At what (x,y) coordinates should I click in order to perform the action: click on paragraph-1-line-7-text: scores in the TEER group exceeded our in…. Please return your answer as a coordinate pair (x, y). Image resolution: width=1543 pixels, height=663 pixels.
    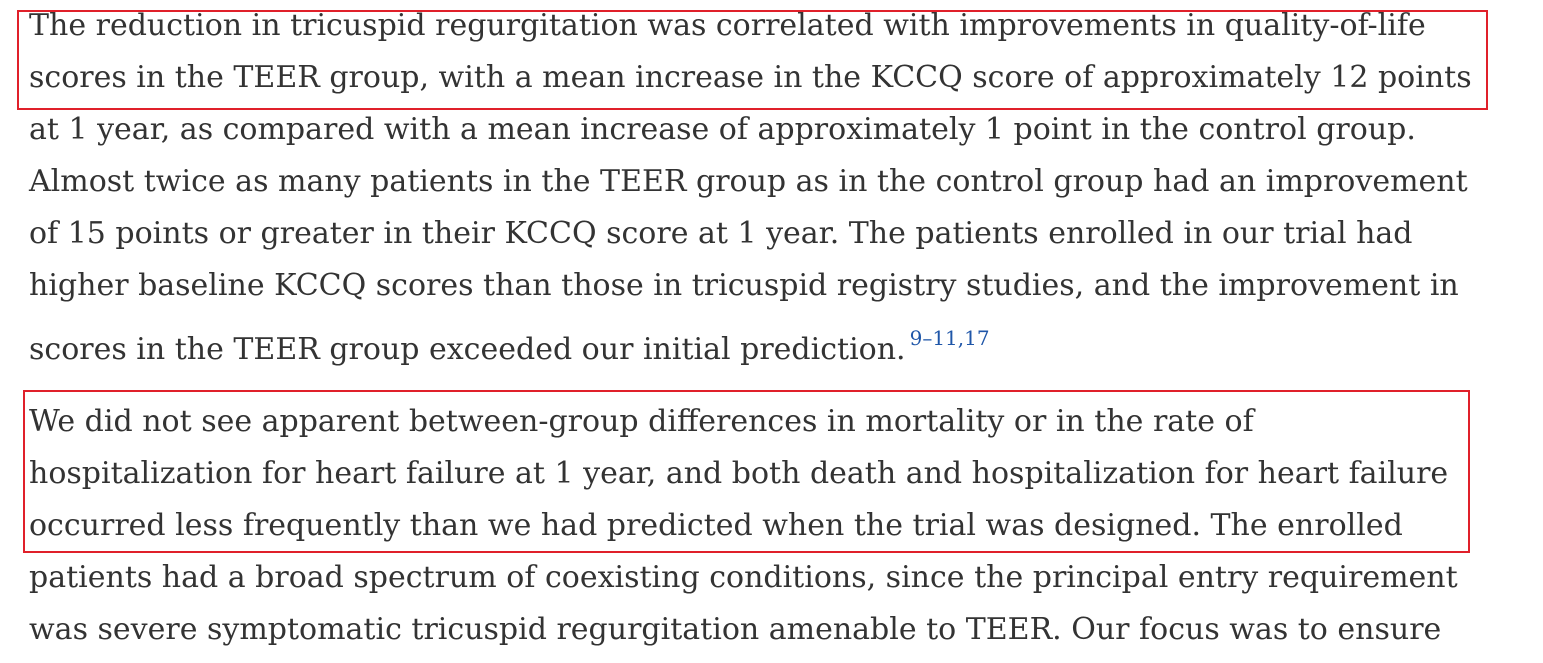
    Looking at the image, I should click on (467, 349).